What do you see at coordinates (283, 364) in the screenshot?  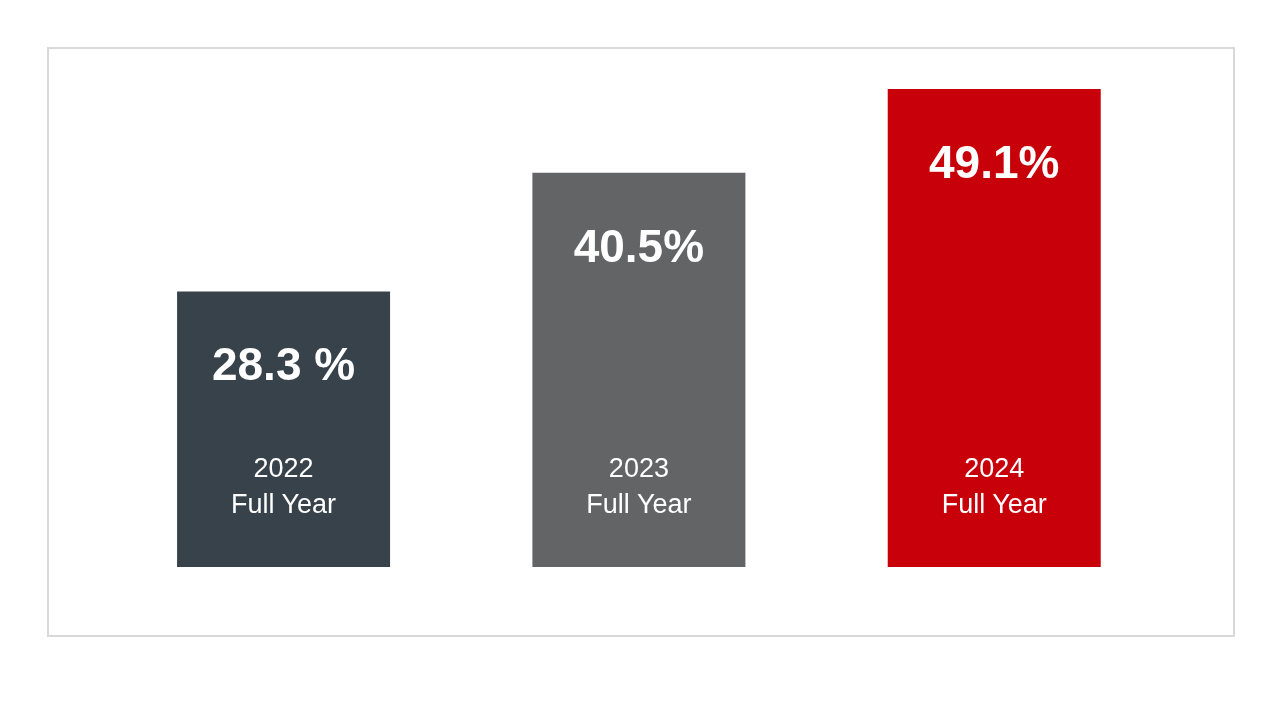 I see `data-label: 28.3 %` at bounding box center [283, 364].